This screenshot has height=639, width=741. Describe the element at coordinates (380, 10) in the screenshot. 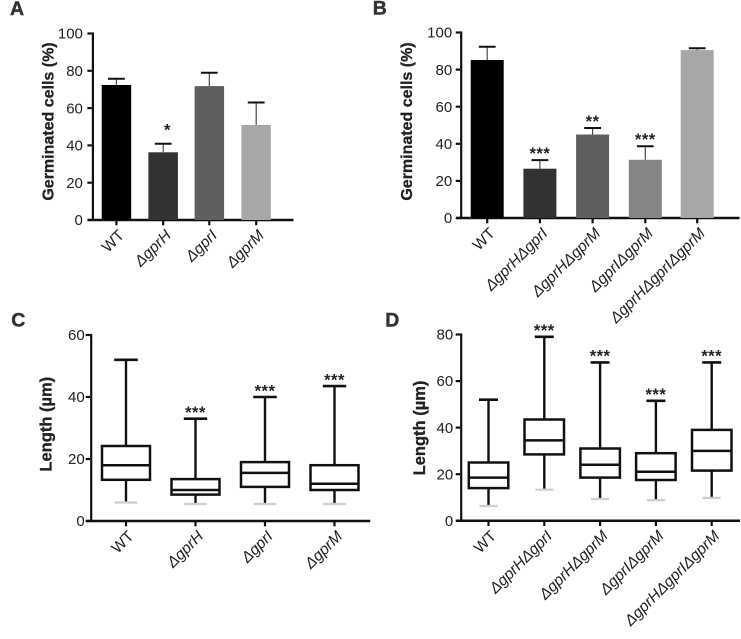

I see `svg-text: B` at that location.